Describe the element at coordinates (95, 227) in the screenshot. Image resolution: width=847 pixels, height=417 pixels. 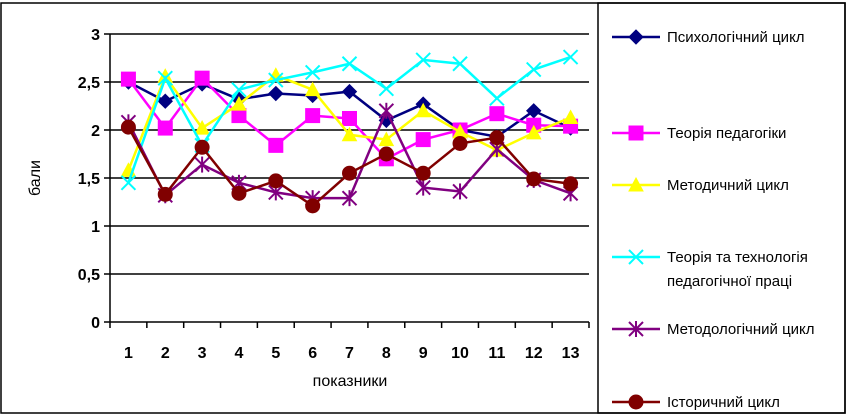
I see `y-tick-label: 1` at that location.